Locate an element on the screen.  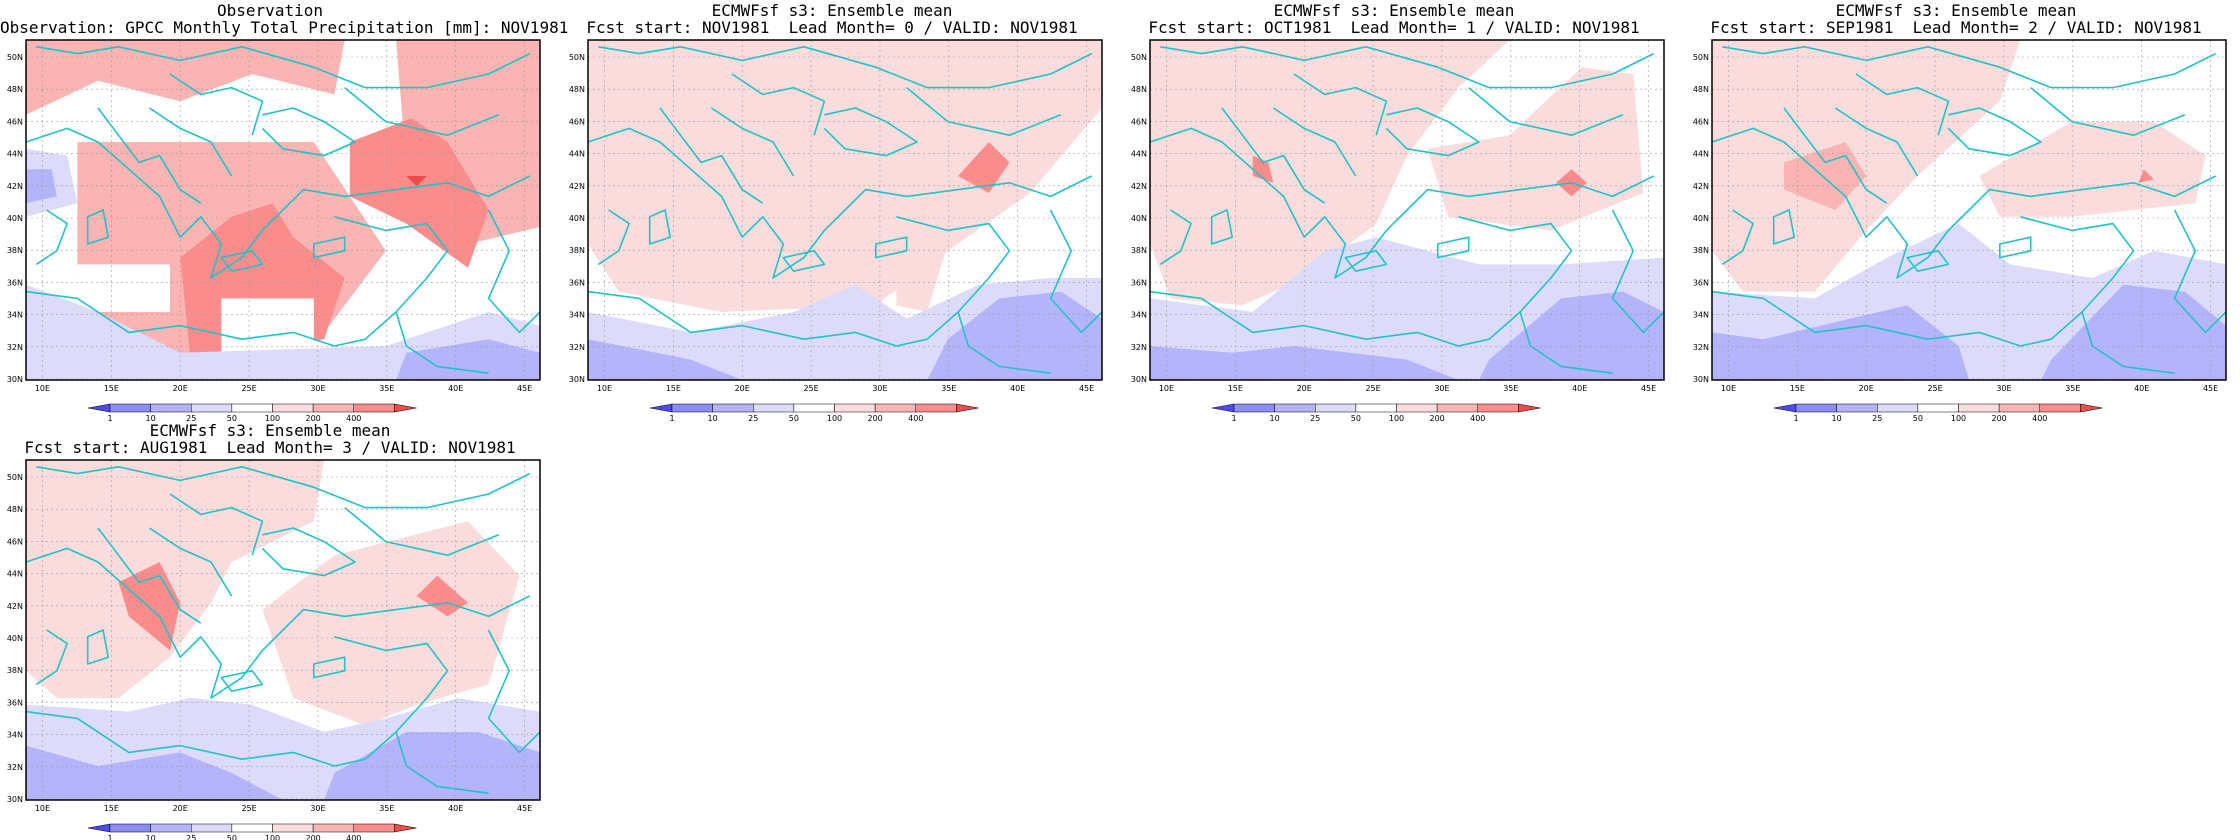
lat-tick-label: 32N is located at coordinates (15, 767).